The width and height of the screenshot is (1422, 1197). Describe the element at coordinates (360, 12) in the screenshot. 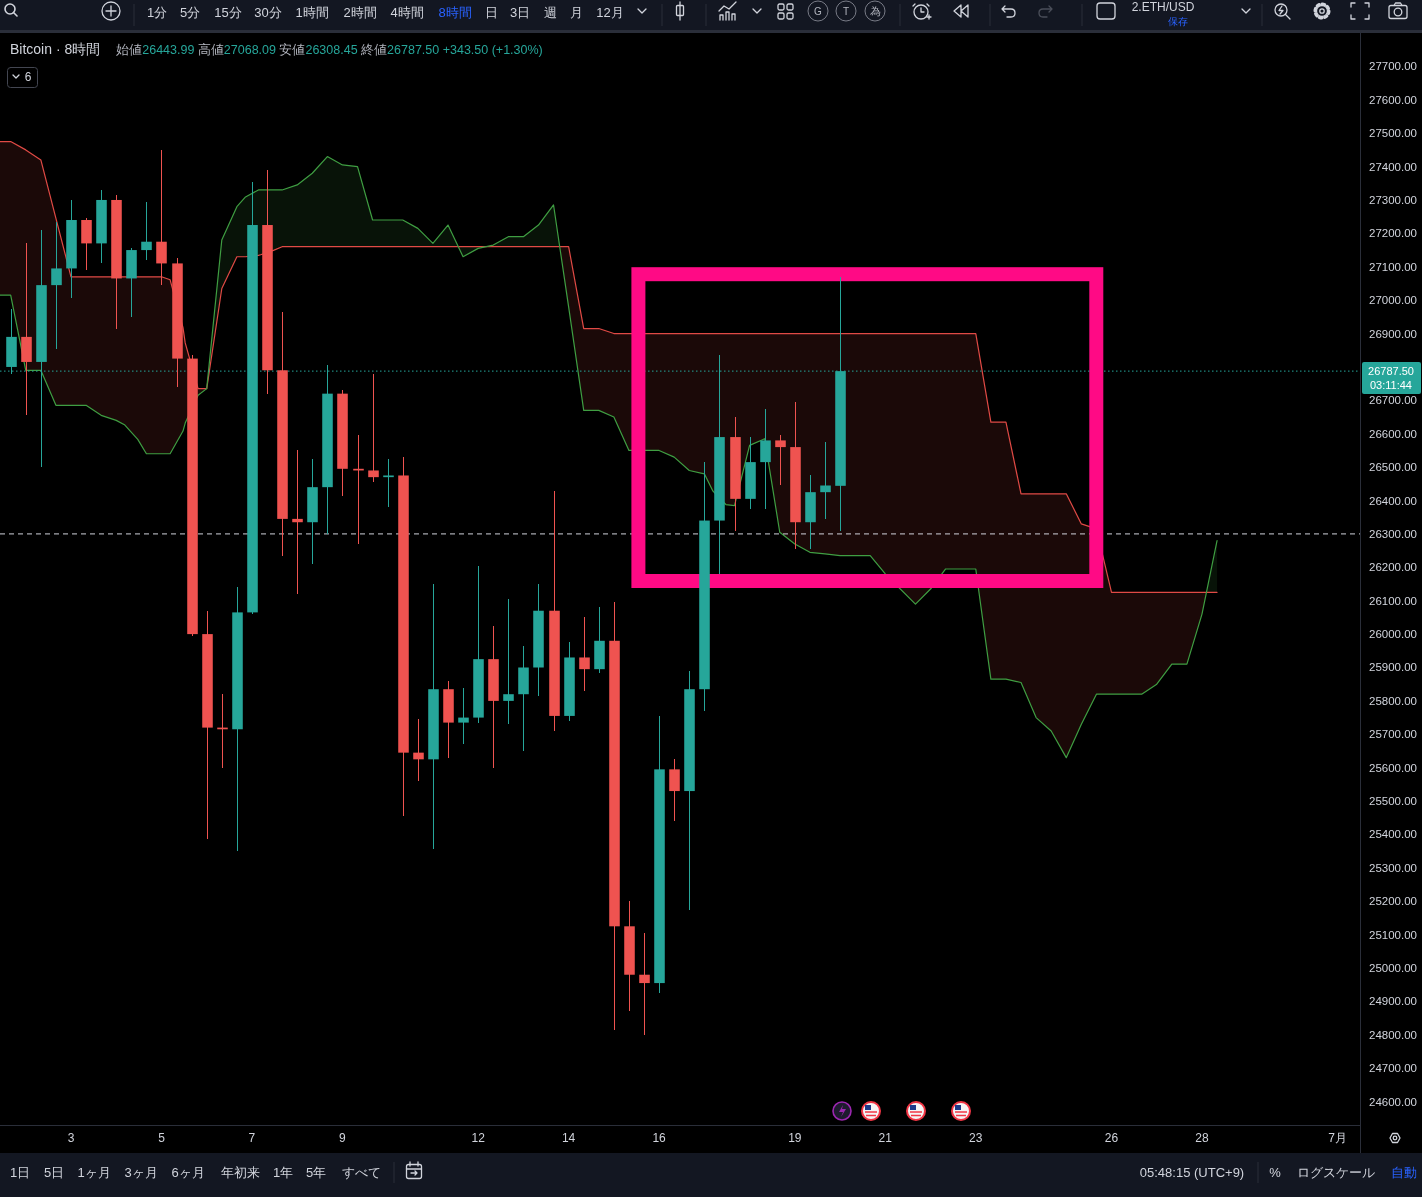

I see `text: 2時間` at that location.